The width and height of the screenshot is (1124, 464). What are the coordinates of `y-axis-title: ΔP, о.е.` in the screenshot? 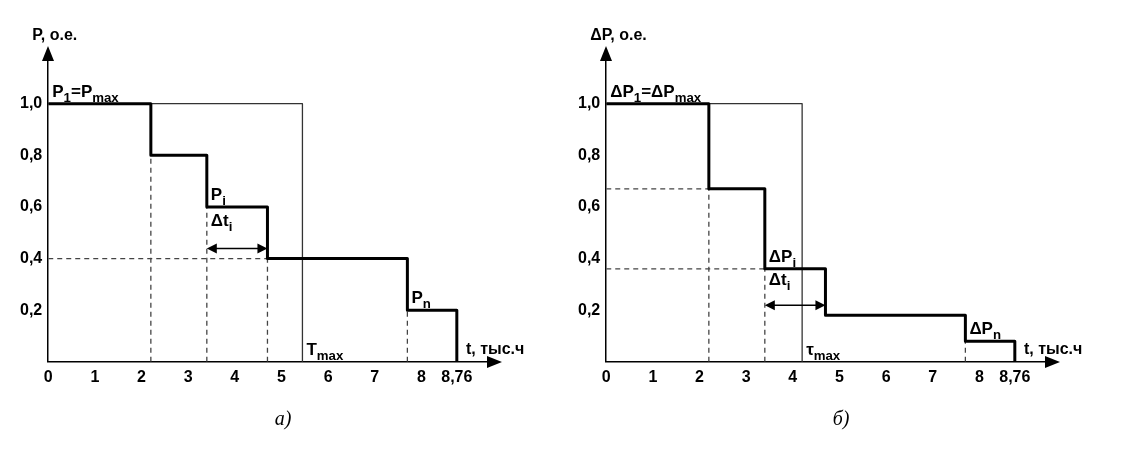 It's located at (618, 34).